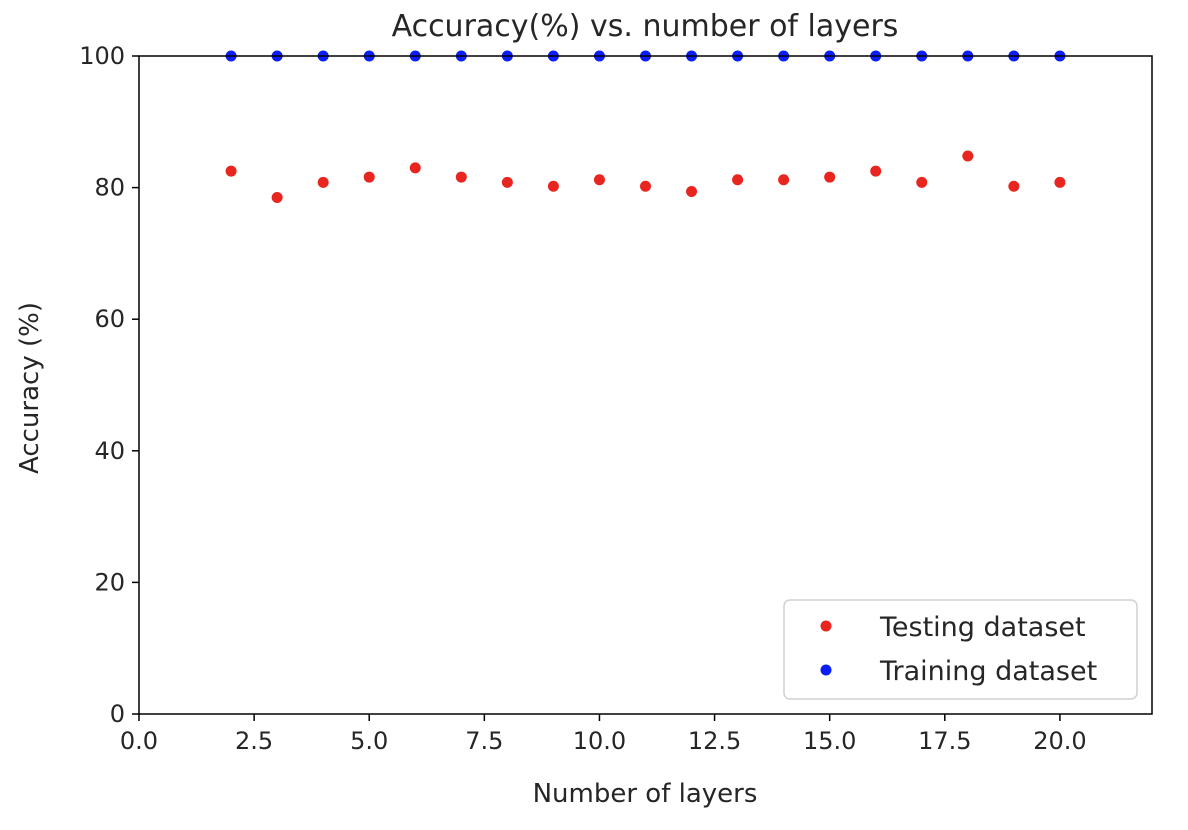  Describe the element at coordinates (109, 582) in the screenshot. I see `y-tick-label: 20` at that location.